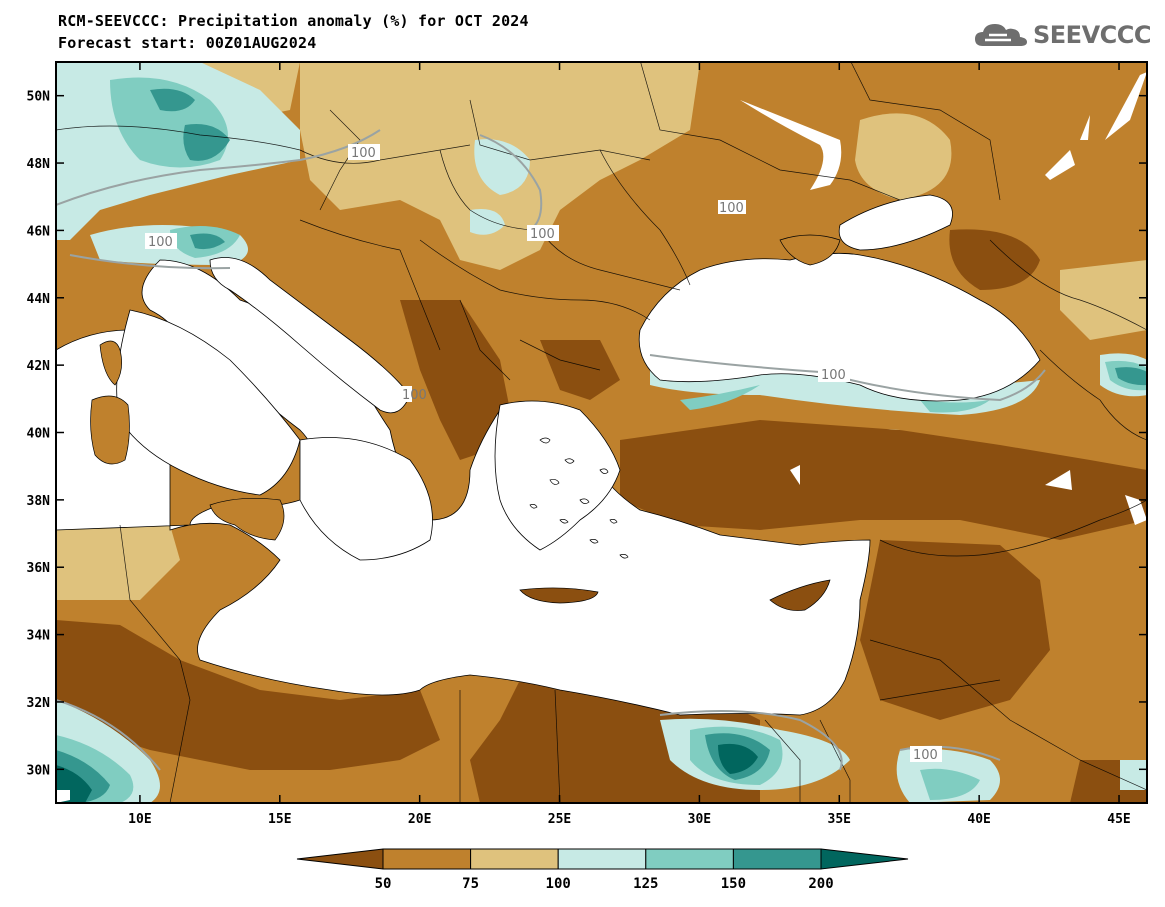 The height and width of the screenshot is (907, 1165). What do you see at coordinates (1092, 35) in the screenshot?
I see `logo-text: SEEVCCC` at bounding box center [1092, 35].